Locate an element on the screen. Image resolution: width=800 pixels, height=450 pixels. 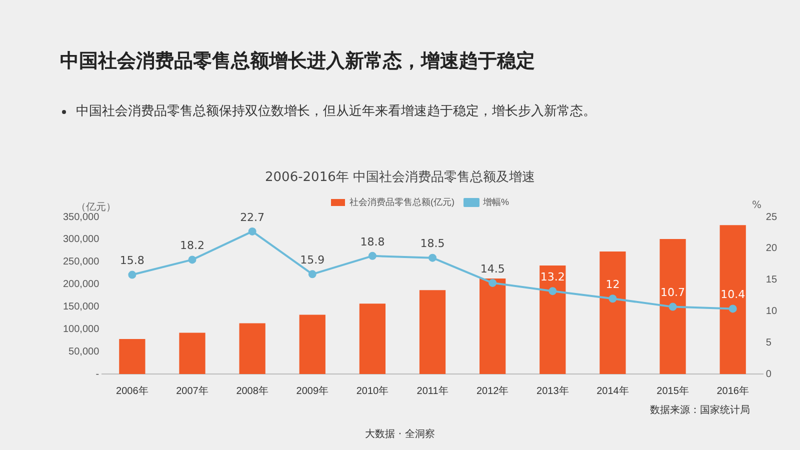
data-label: 10.4 is located at coordinates (733, 295).